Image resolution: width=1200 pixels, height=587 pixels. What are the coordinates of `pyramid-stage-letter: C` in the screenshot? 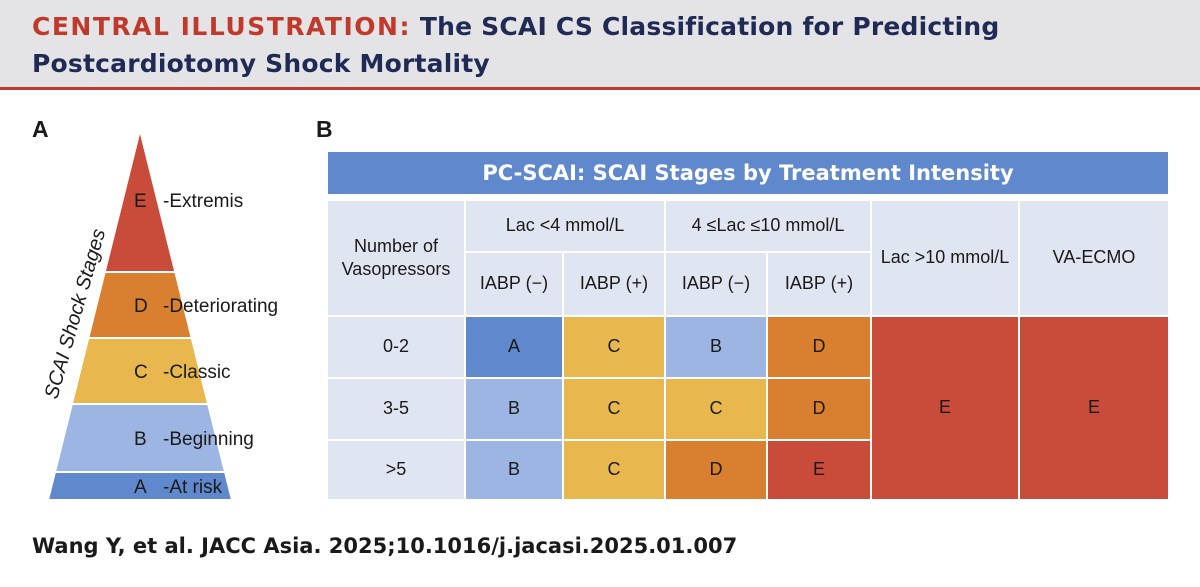 It's located at (141, 372).